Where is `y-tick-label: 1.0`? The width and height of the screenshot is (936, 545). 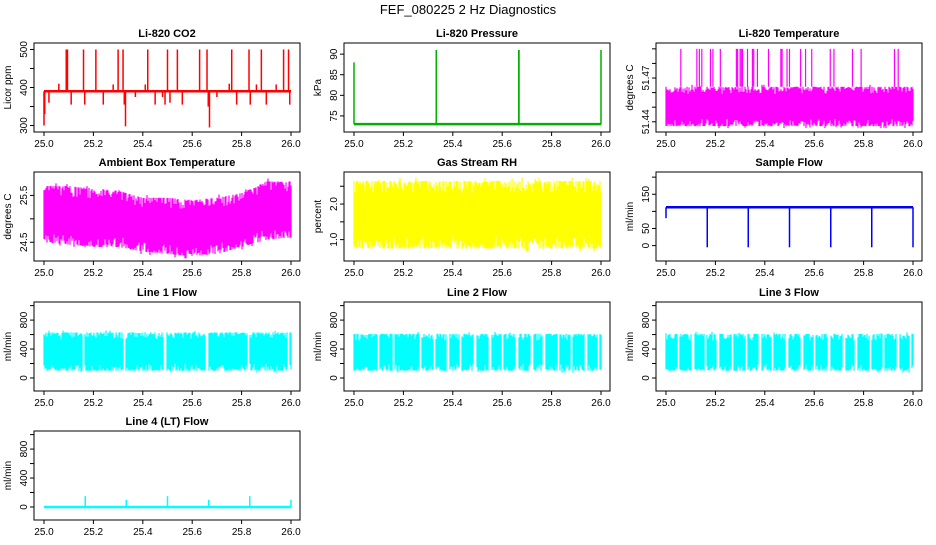
y-tick-label: 1.0 is located at coordinates (334, 239).